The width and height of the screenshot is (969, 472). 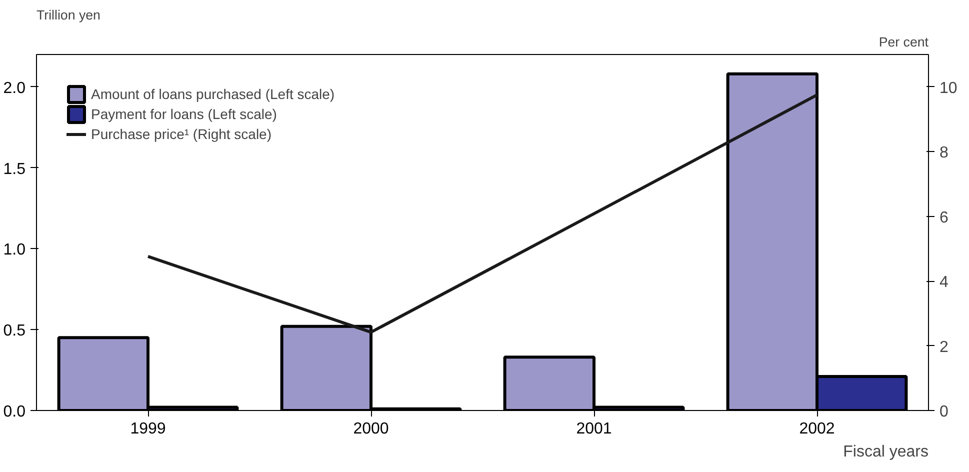 What do you see at coordinates (14, 250) in the screenshot?
I see `y-tick-label: 1.0` at bounding box center [14, 250].